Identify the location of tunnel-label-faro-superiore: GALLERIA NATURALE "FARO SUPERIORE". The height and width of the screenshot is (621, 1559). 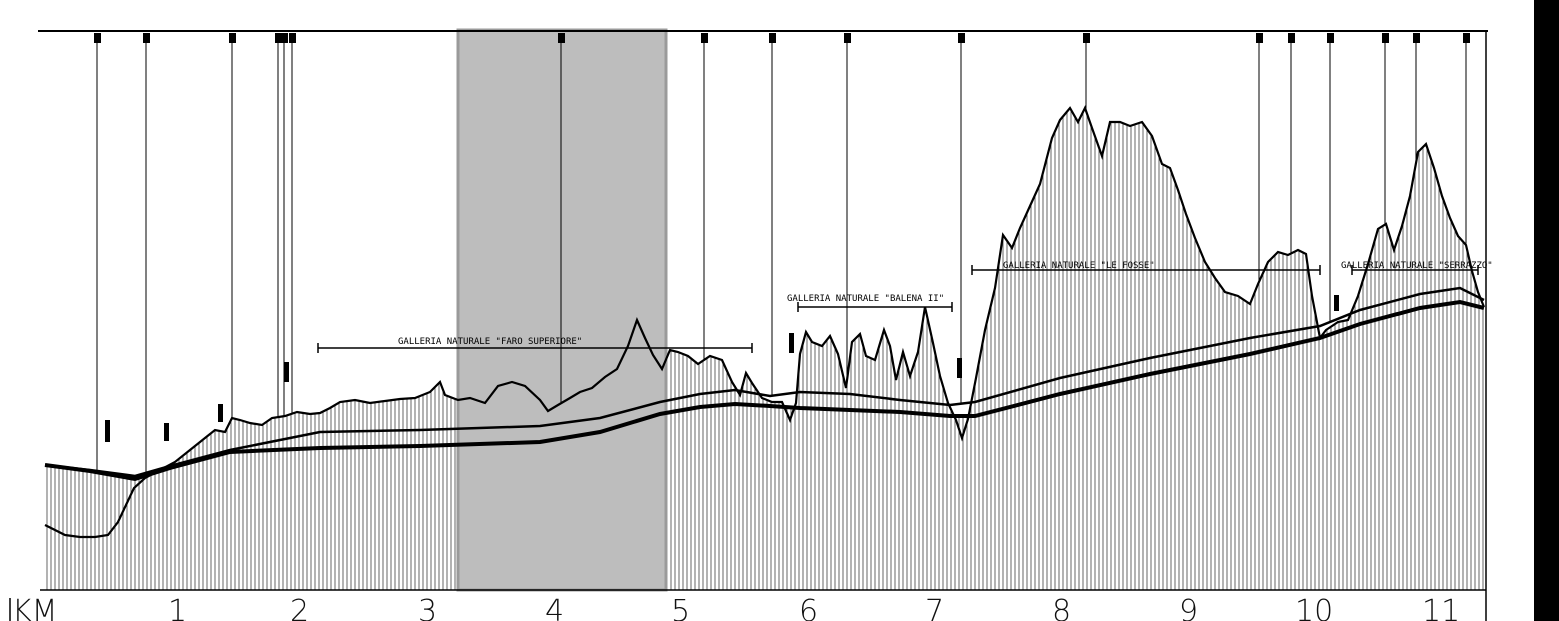
(490, 342).